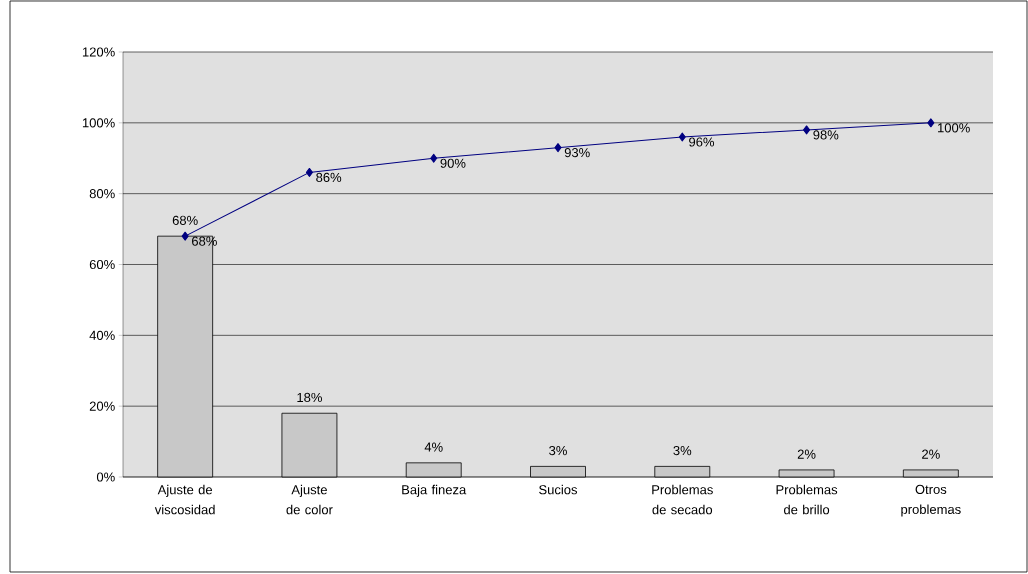  I want to click on x-tick-label: Problemas de secado, so click(682, 499).